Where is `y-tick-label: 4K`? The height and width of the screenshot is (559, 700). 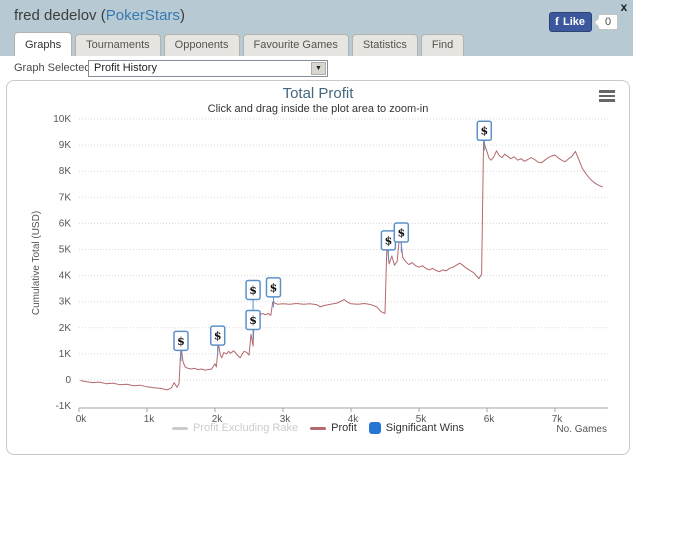 y-tick-label: 4K is located at coordinates (65, 276).